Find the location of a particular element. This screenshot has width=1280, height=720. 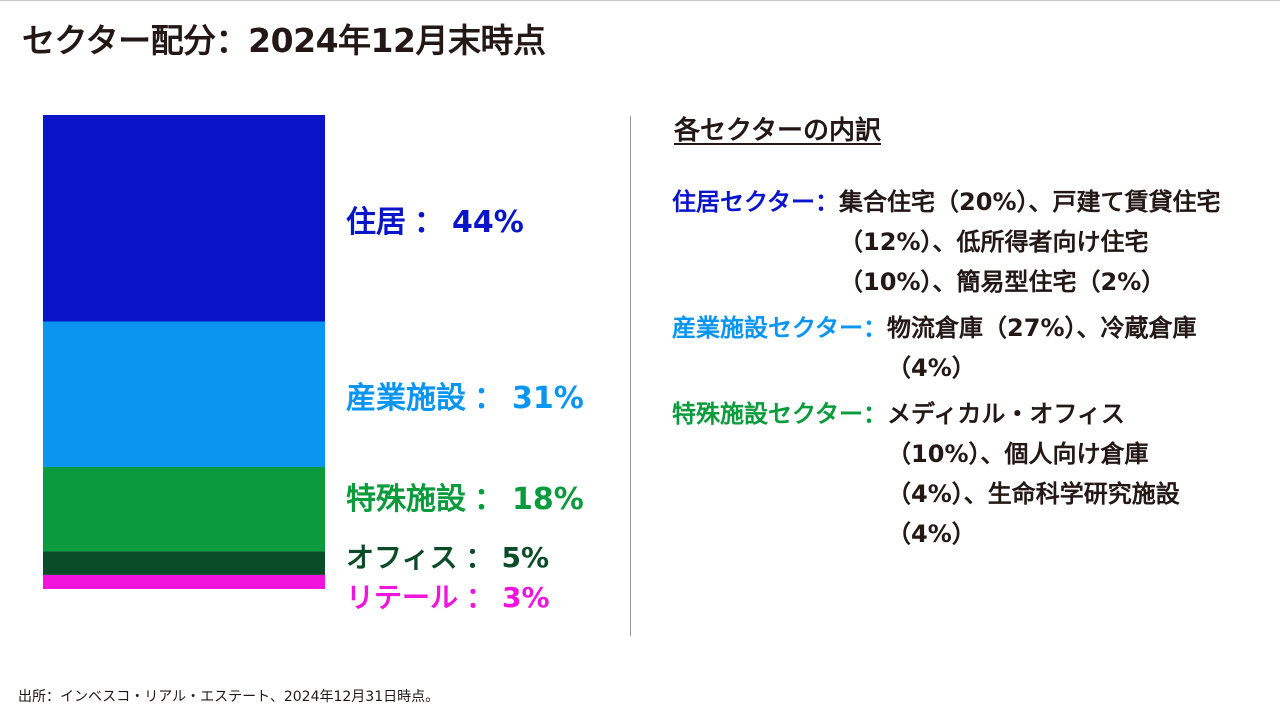

bar-segment-industrial is located at coordinates (184, 394).